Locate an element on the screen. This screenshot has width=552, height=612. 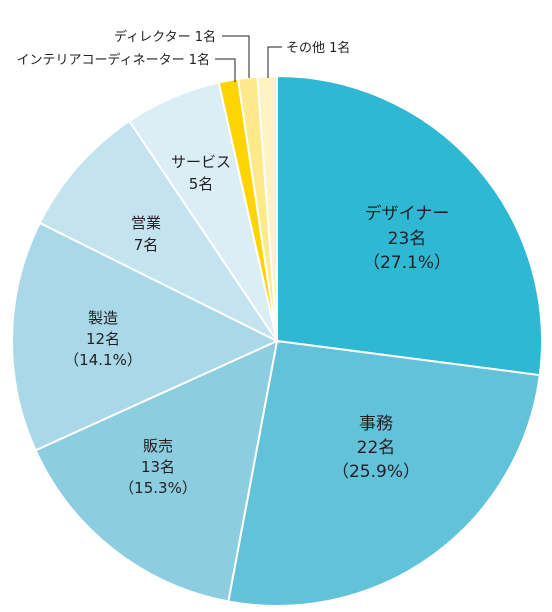
label-seizo-count: 12名 is located at coordinates (103, 339).